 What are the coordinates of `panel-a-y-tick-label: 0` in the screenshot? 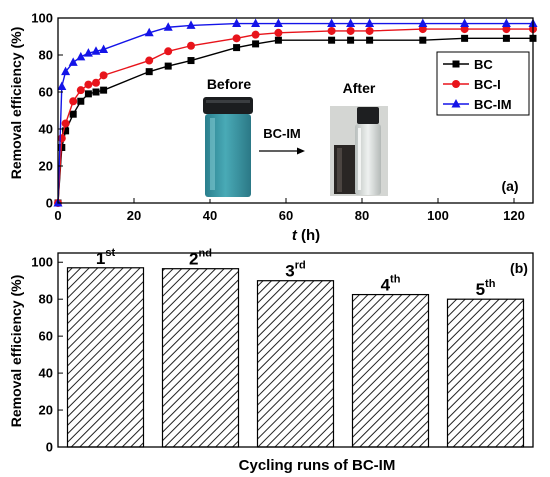 It's located at (49, 203).